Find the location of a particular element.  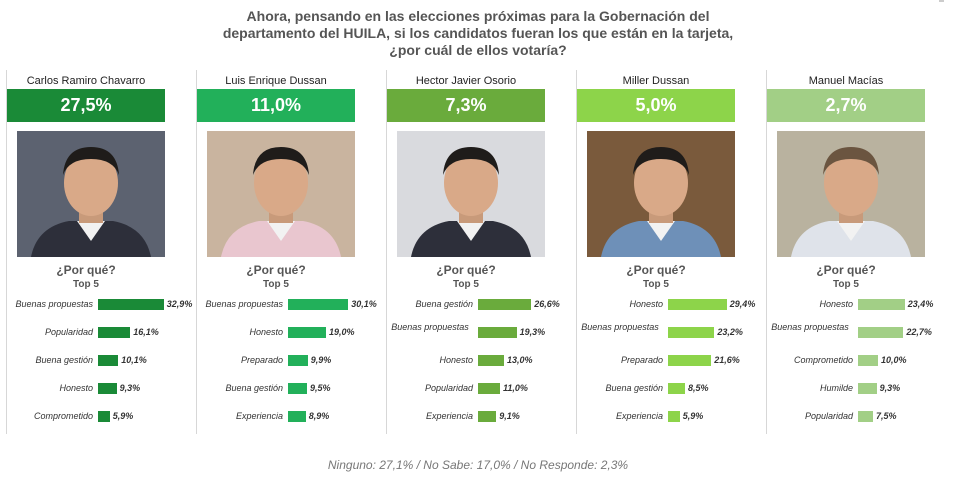

candidate-name: Manuel Macías is located at coordinates (846, 81).